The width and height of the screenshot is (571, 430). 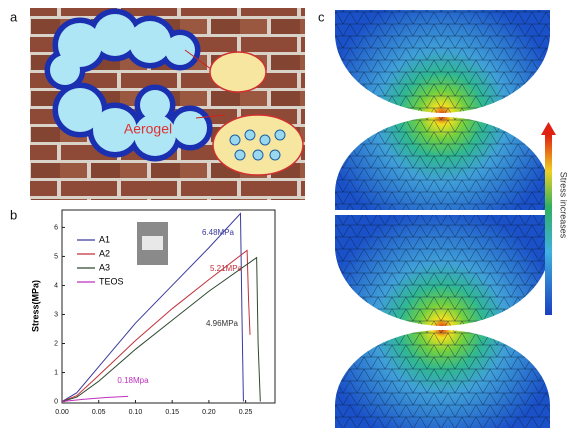 I want to click on annotation: 4.96MPa, so click(x=222, y=323).